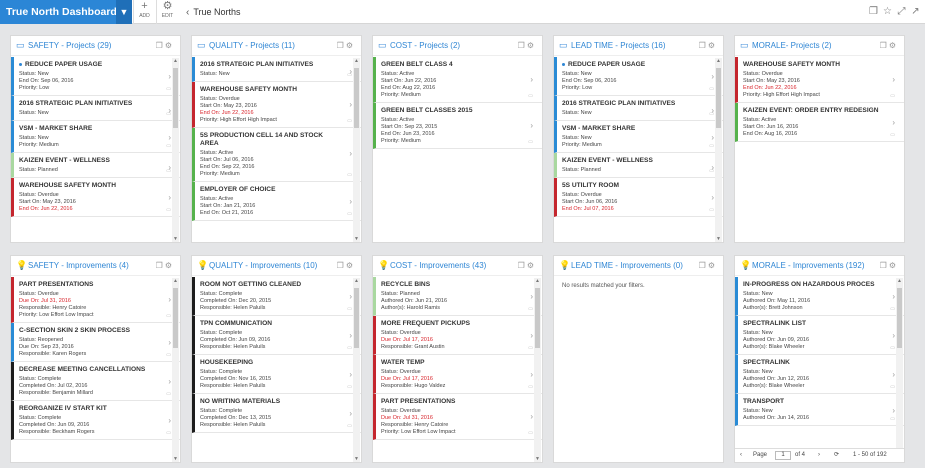  I want to click on panel-title: QUALITY - Projects (11), so click(252, 45).